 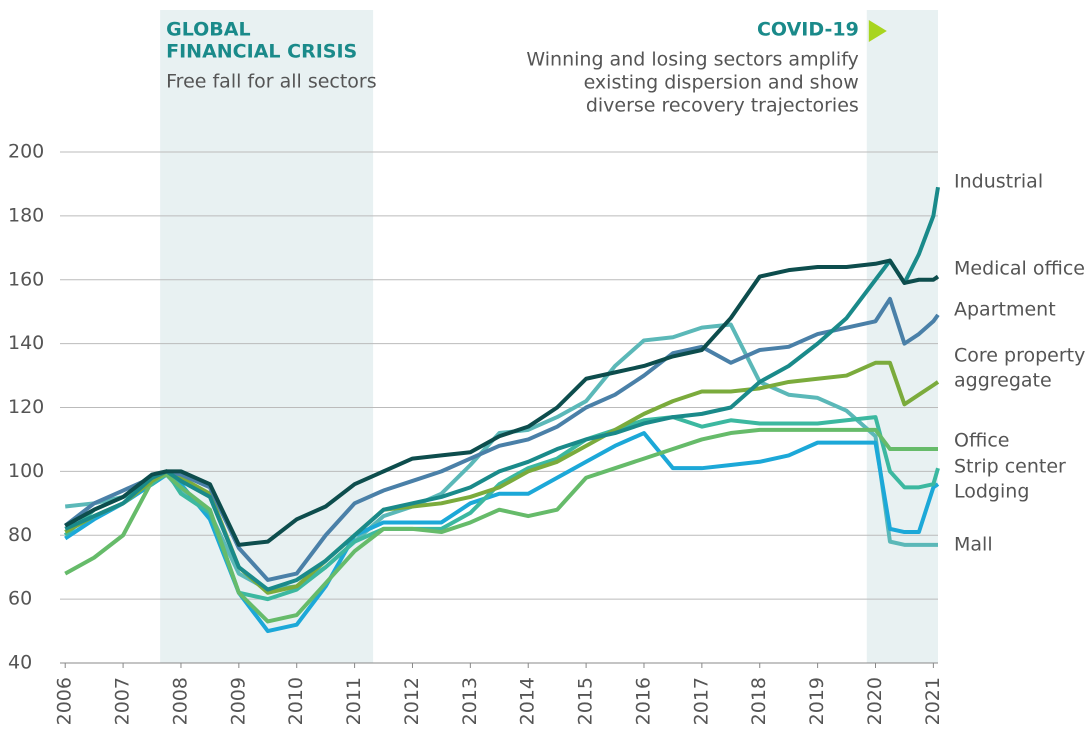 I want to click on y-tick-label: 160, so click(x=26, y=279).